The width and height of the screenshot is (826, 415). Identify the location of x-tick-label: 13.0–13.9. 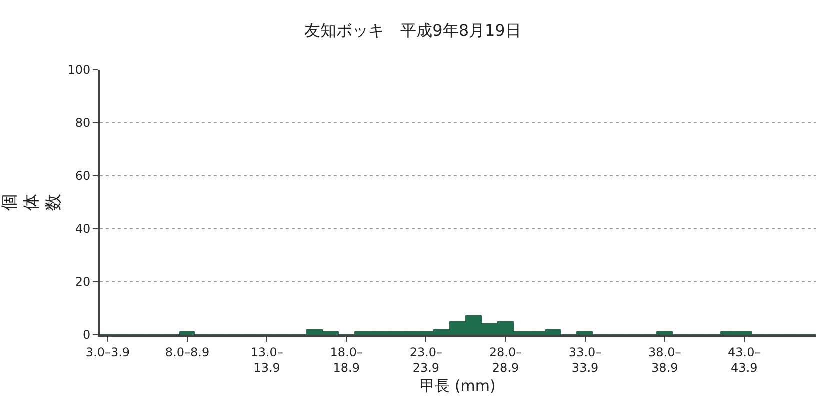
(267, 360).